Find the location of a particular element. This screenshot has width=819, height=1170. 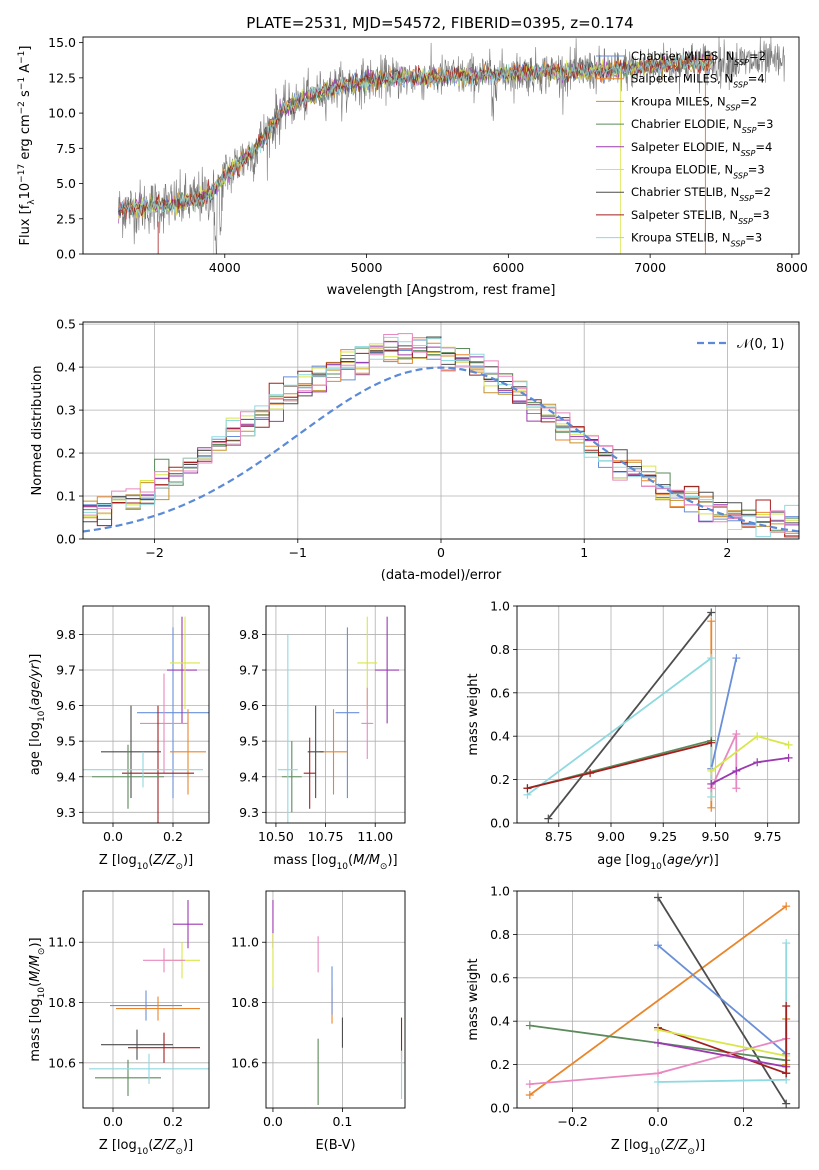

residual-legend: 𝒩(0, 1) is located at coordinates (740, 344).